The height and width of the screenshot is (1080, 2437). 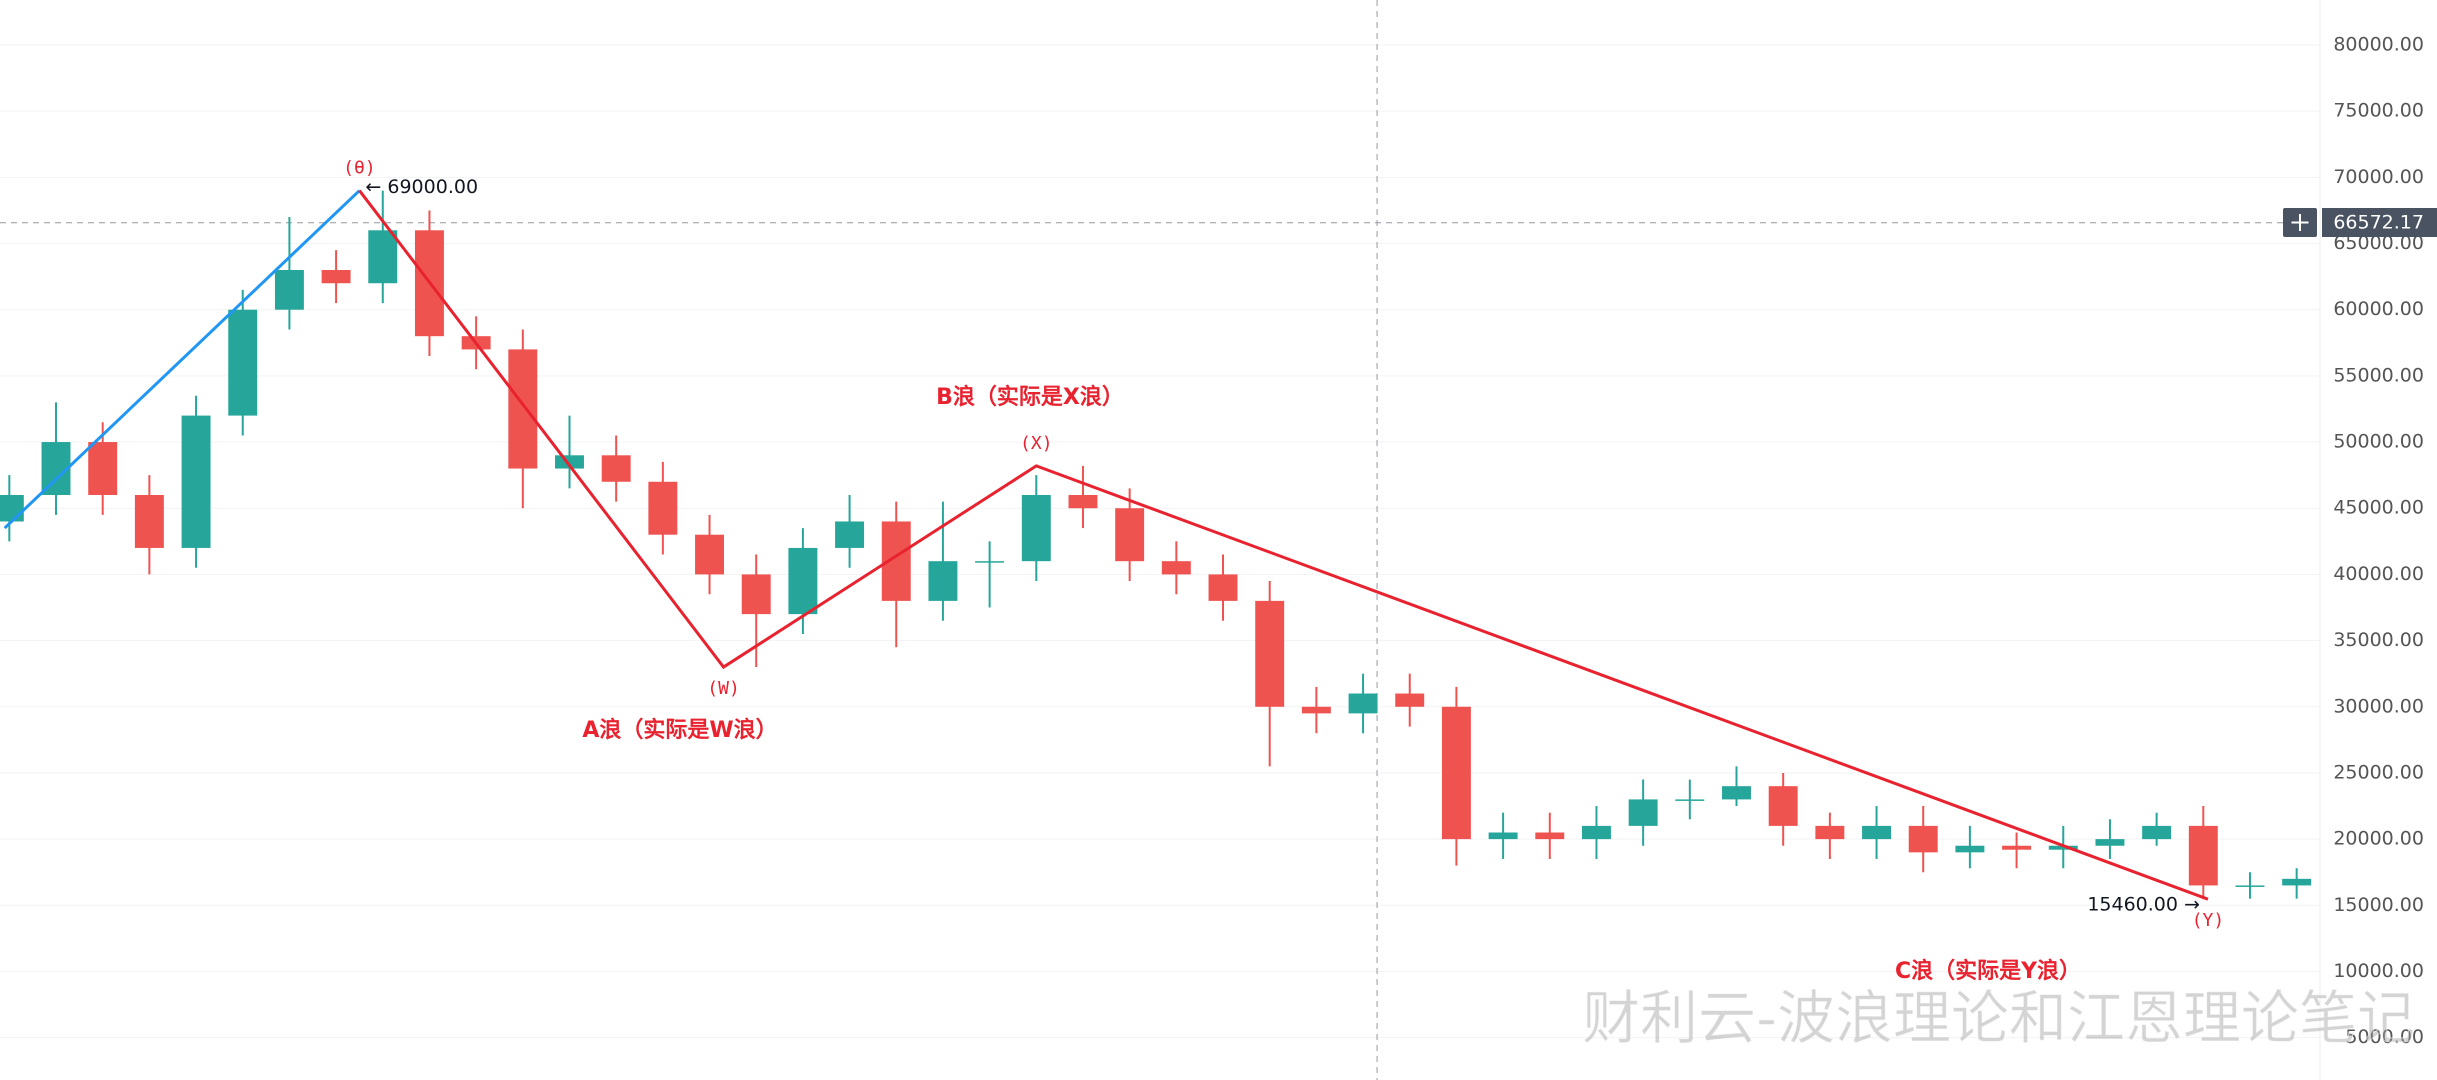 I want to click on price-label: ← 69000.00, so click(x=421, y=187).